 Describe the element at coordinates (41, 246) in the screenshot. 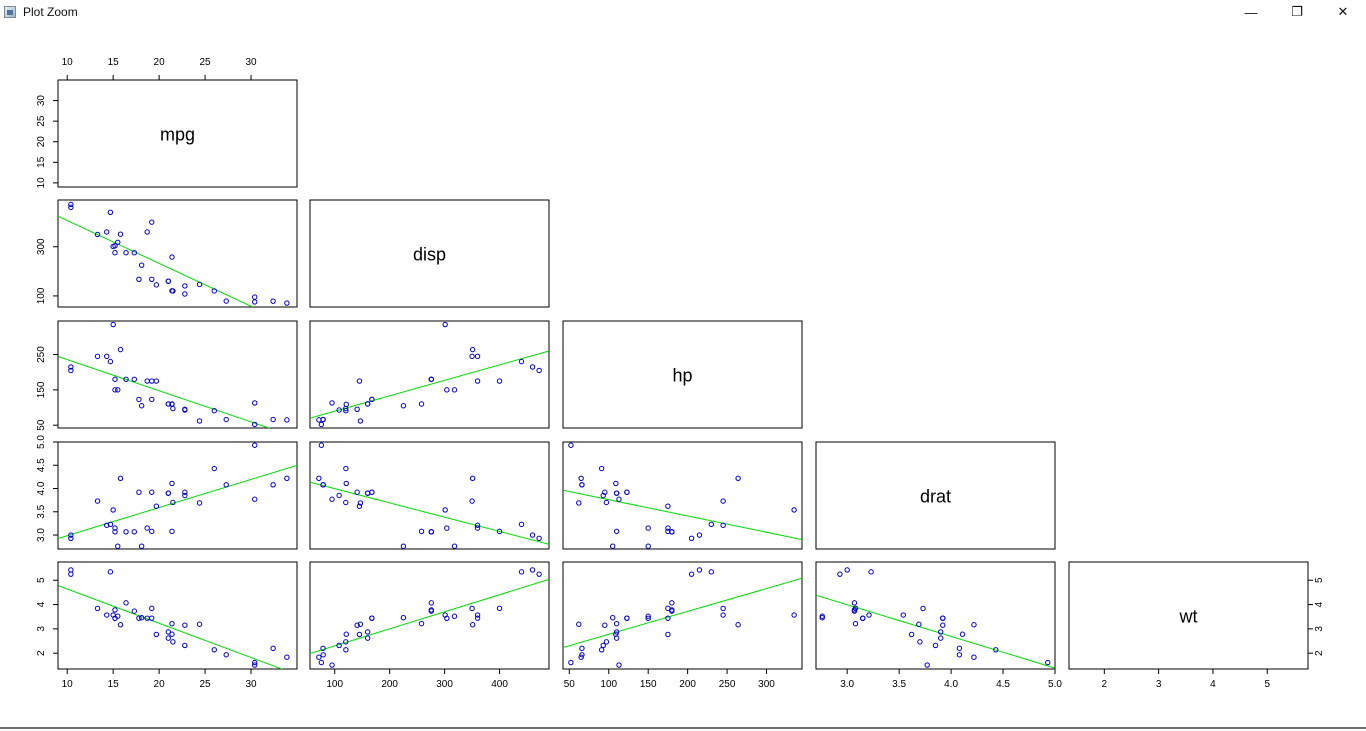

I see `left-tick-label-disp: 300` at that location.